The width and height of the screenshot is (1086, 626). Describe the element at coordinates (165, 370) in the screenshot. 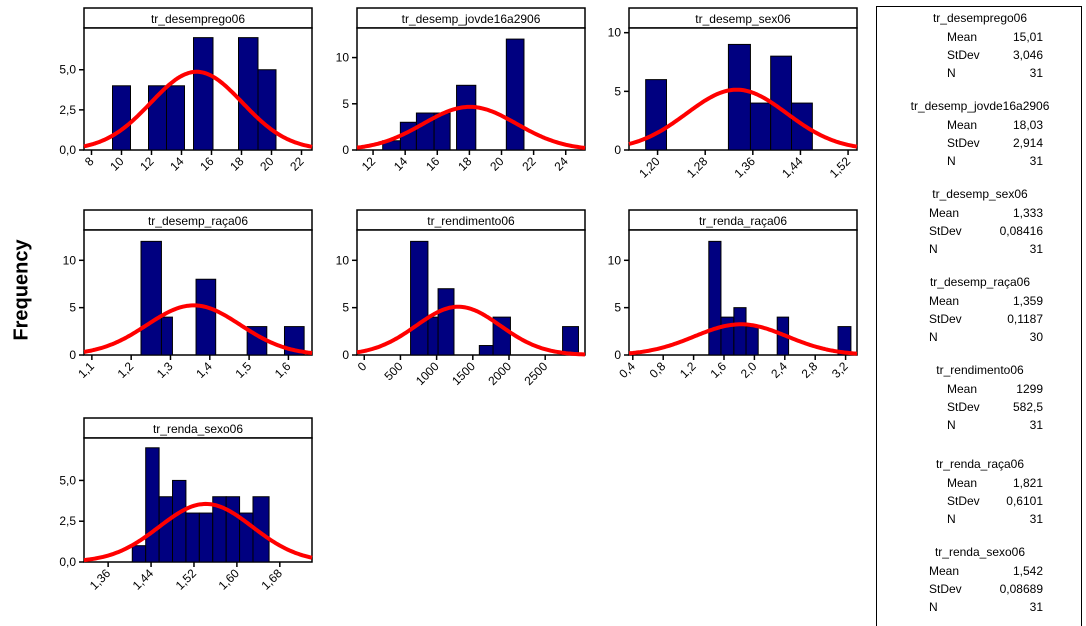

I see `x-tick-label: 1,3` at that location.